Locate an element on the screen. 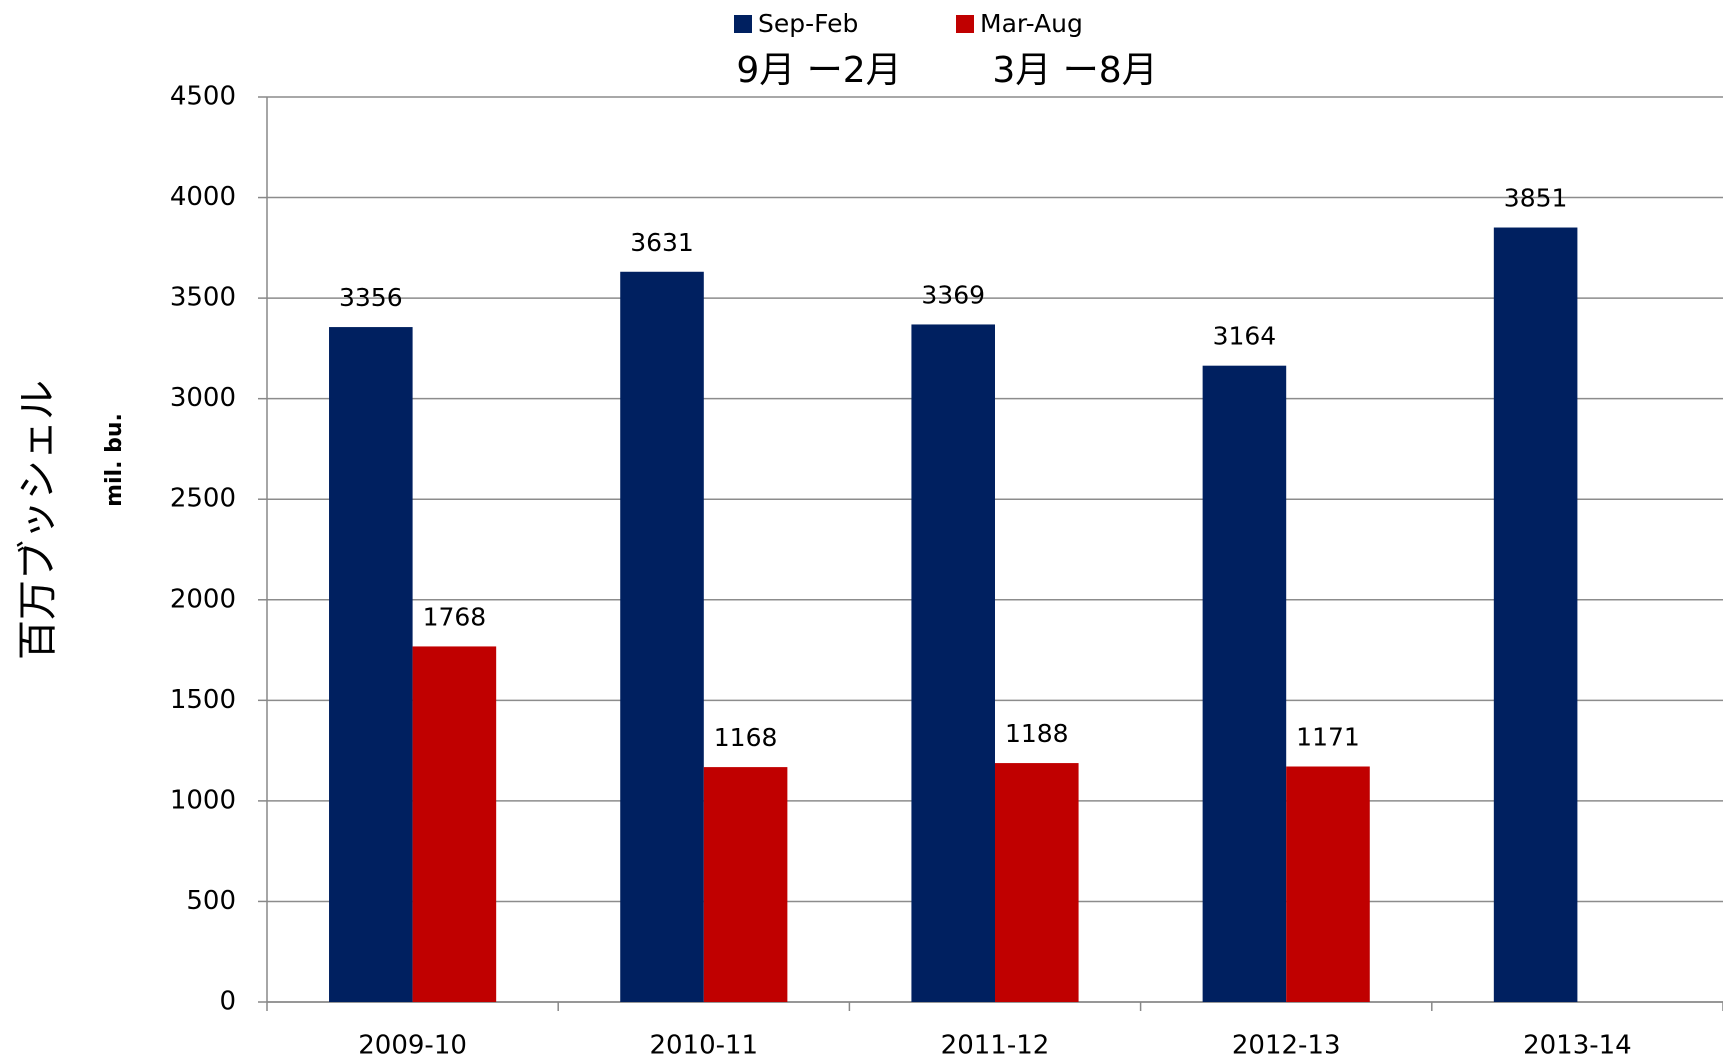  y-tick-label: 500 is located at coordinates (211, 901).